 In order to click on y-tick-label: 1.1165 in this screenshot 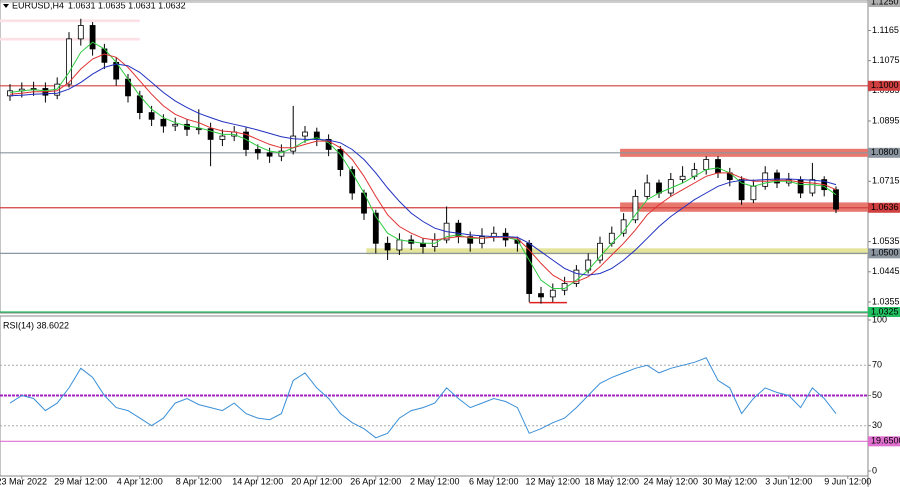, I will do `click(885, 30)`.